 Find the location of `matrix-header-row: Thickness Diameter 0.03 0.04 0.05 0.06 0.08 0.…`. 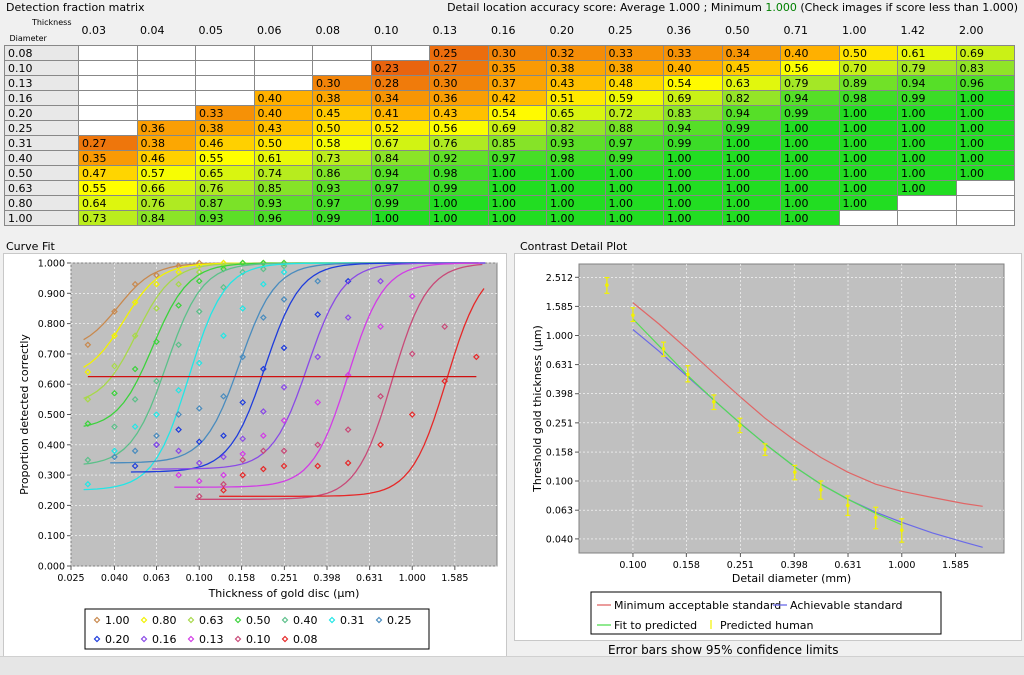

matrix-header-row: Thickness Diameter 0.03 0.04 0.05 0.06 0.08 0.… is located at coordinates (509, 31).